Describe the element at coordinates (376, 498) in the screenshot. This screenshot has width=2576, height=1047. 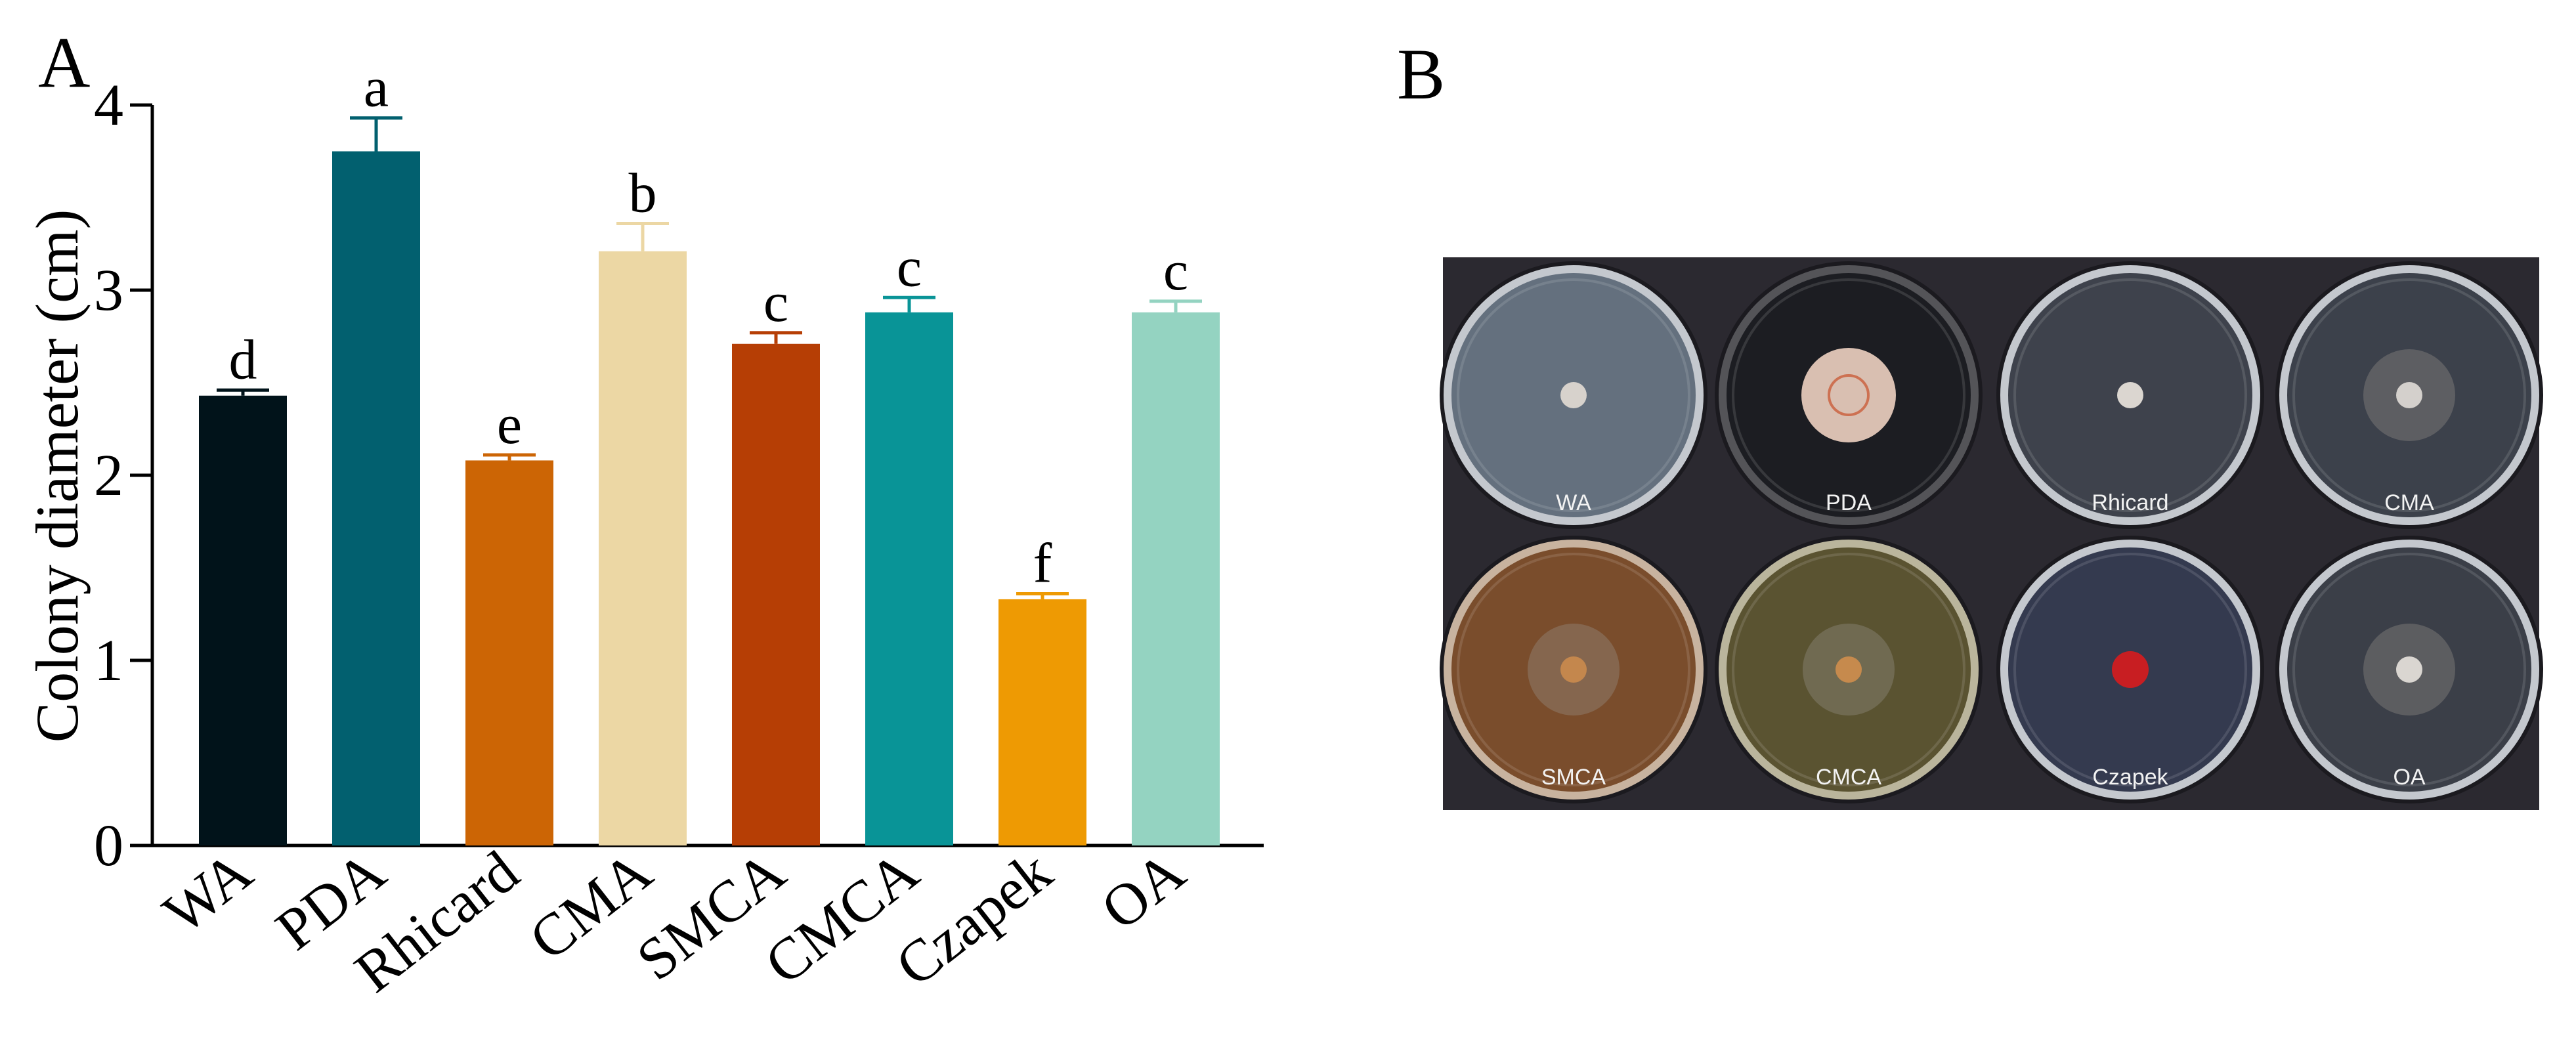
I see `bar-pda` at that location.